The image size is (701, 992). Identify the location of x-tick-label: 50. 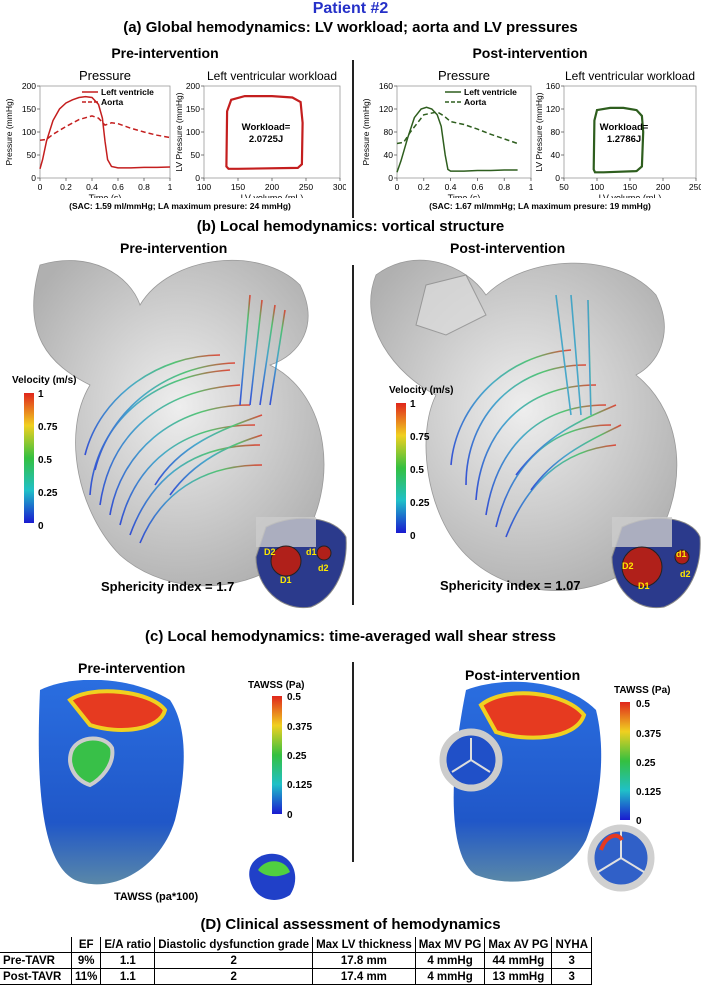
(564, 187).